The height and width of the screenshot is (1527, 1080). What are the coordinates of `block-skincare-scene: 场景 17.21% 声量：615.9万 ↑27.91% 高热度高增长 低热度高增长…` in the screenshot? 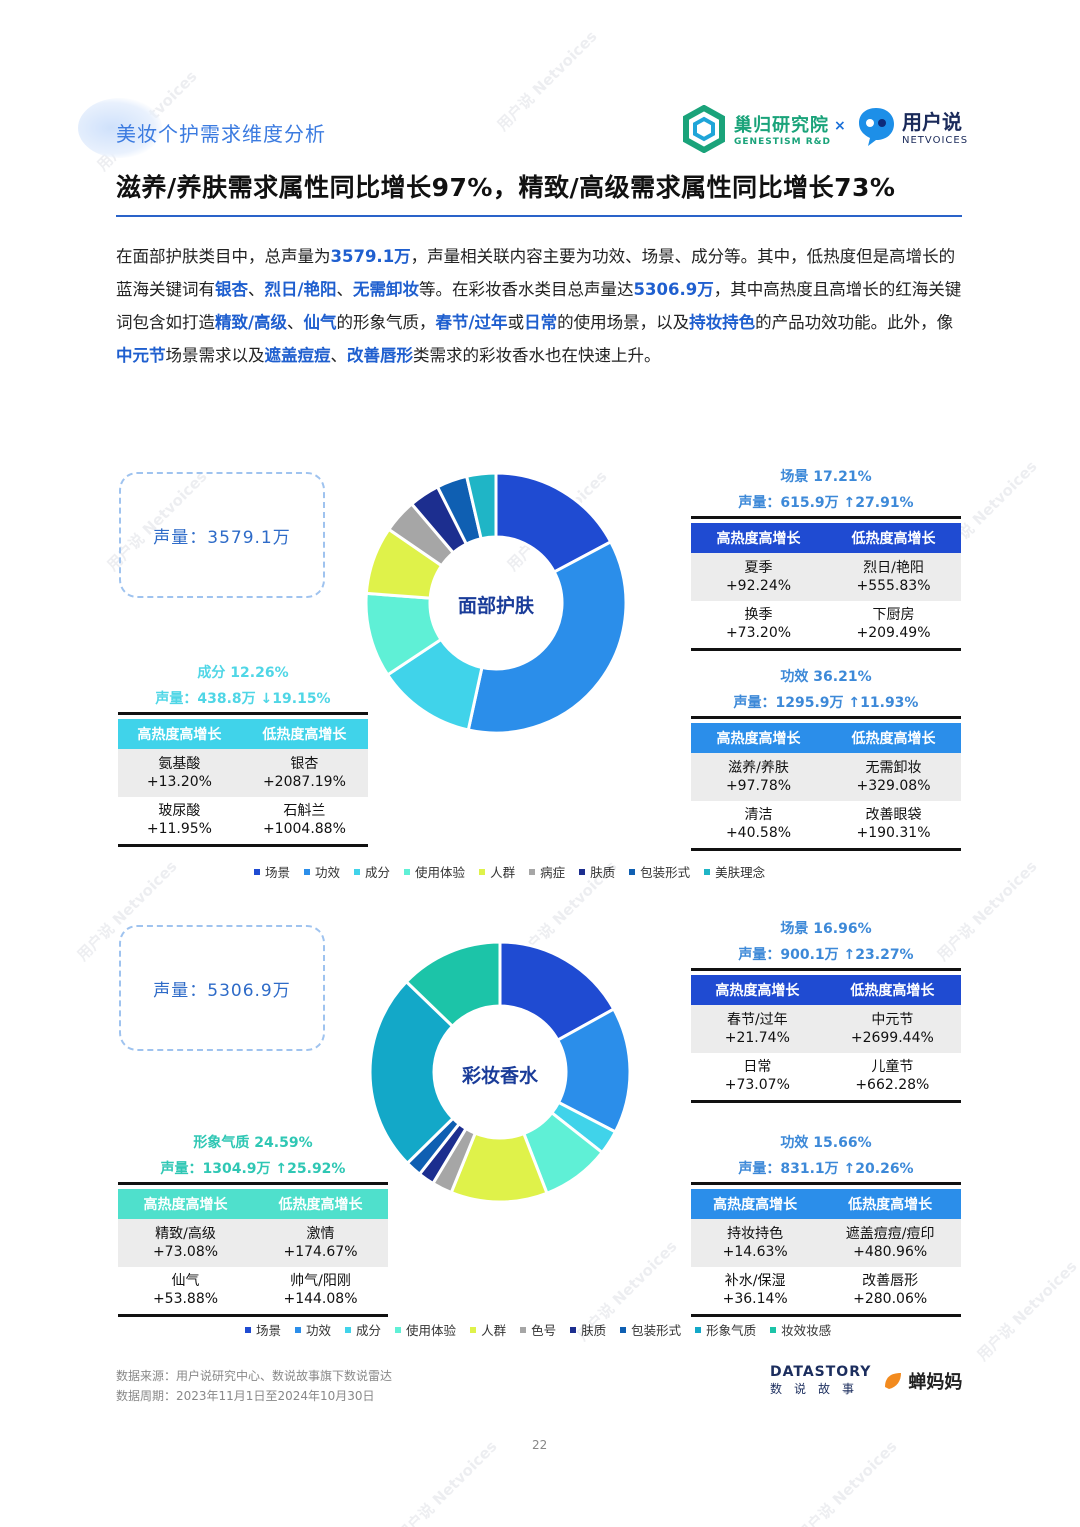 It's located at (826, 557).